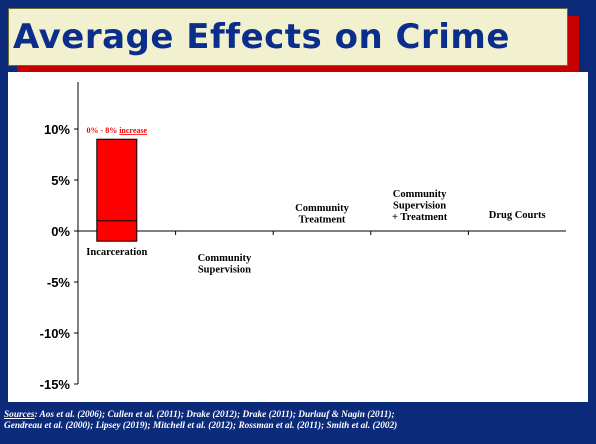  I want to click on y-tick-label: -15%, so click(55, 384).